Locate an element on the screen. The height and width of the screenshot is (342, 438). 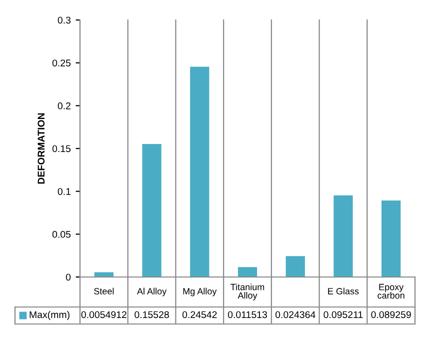
y-tick-label: 0.15 is located at coordinates (61, 148).